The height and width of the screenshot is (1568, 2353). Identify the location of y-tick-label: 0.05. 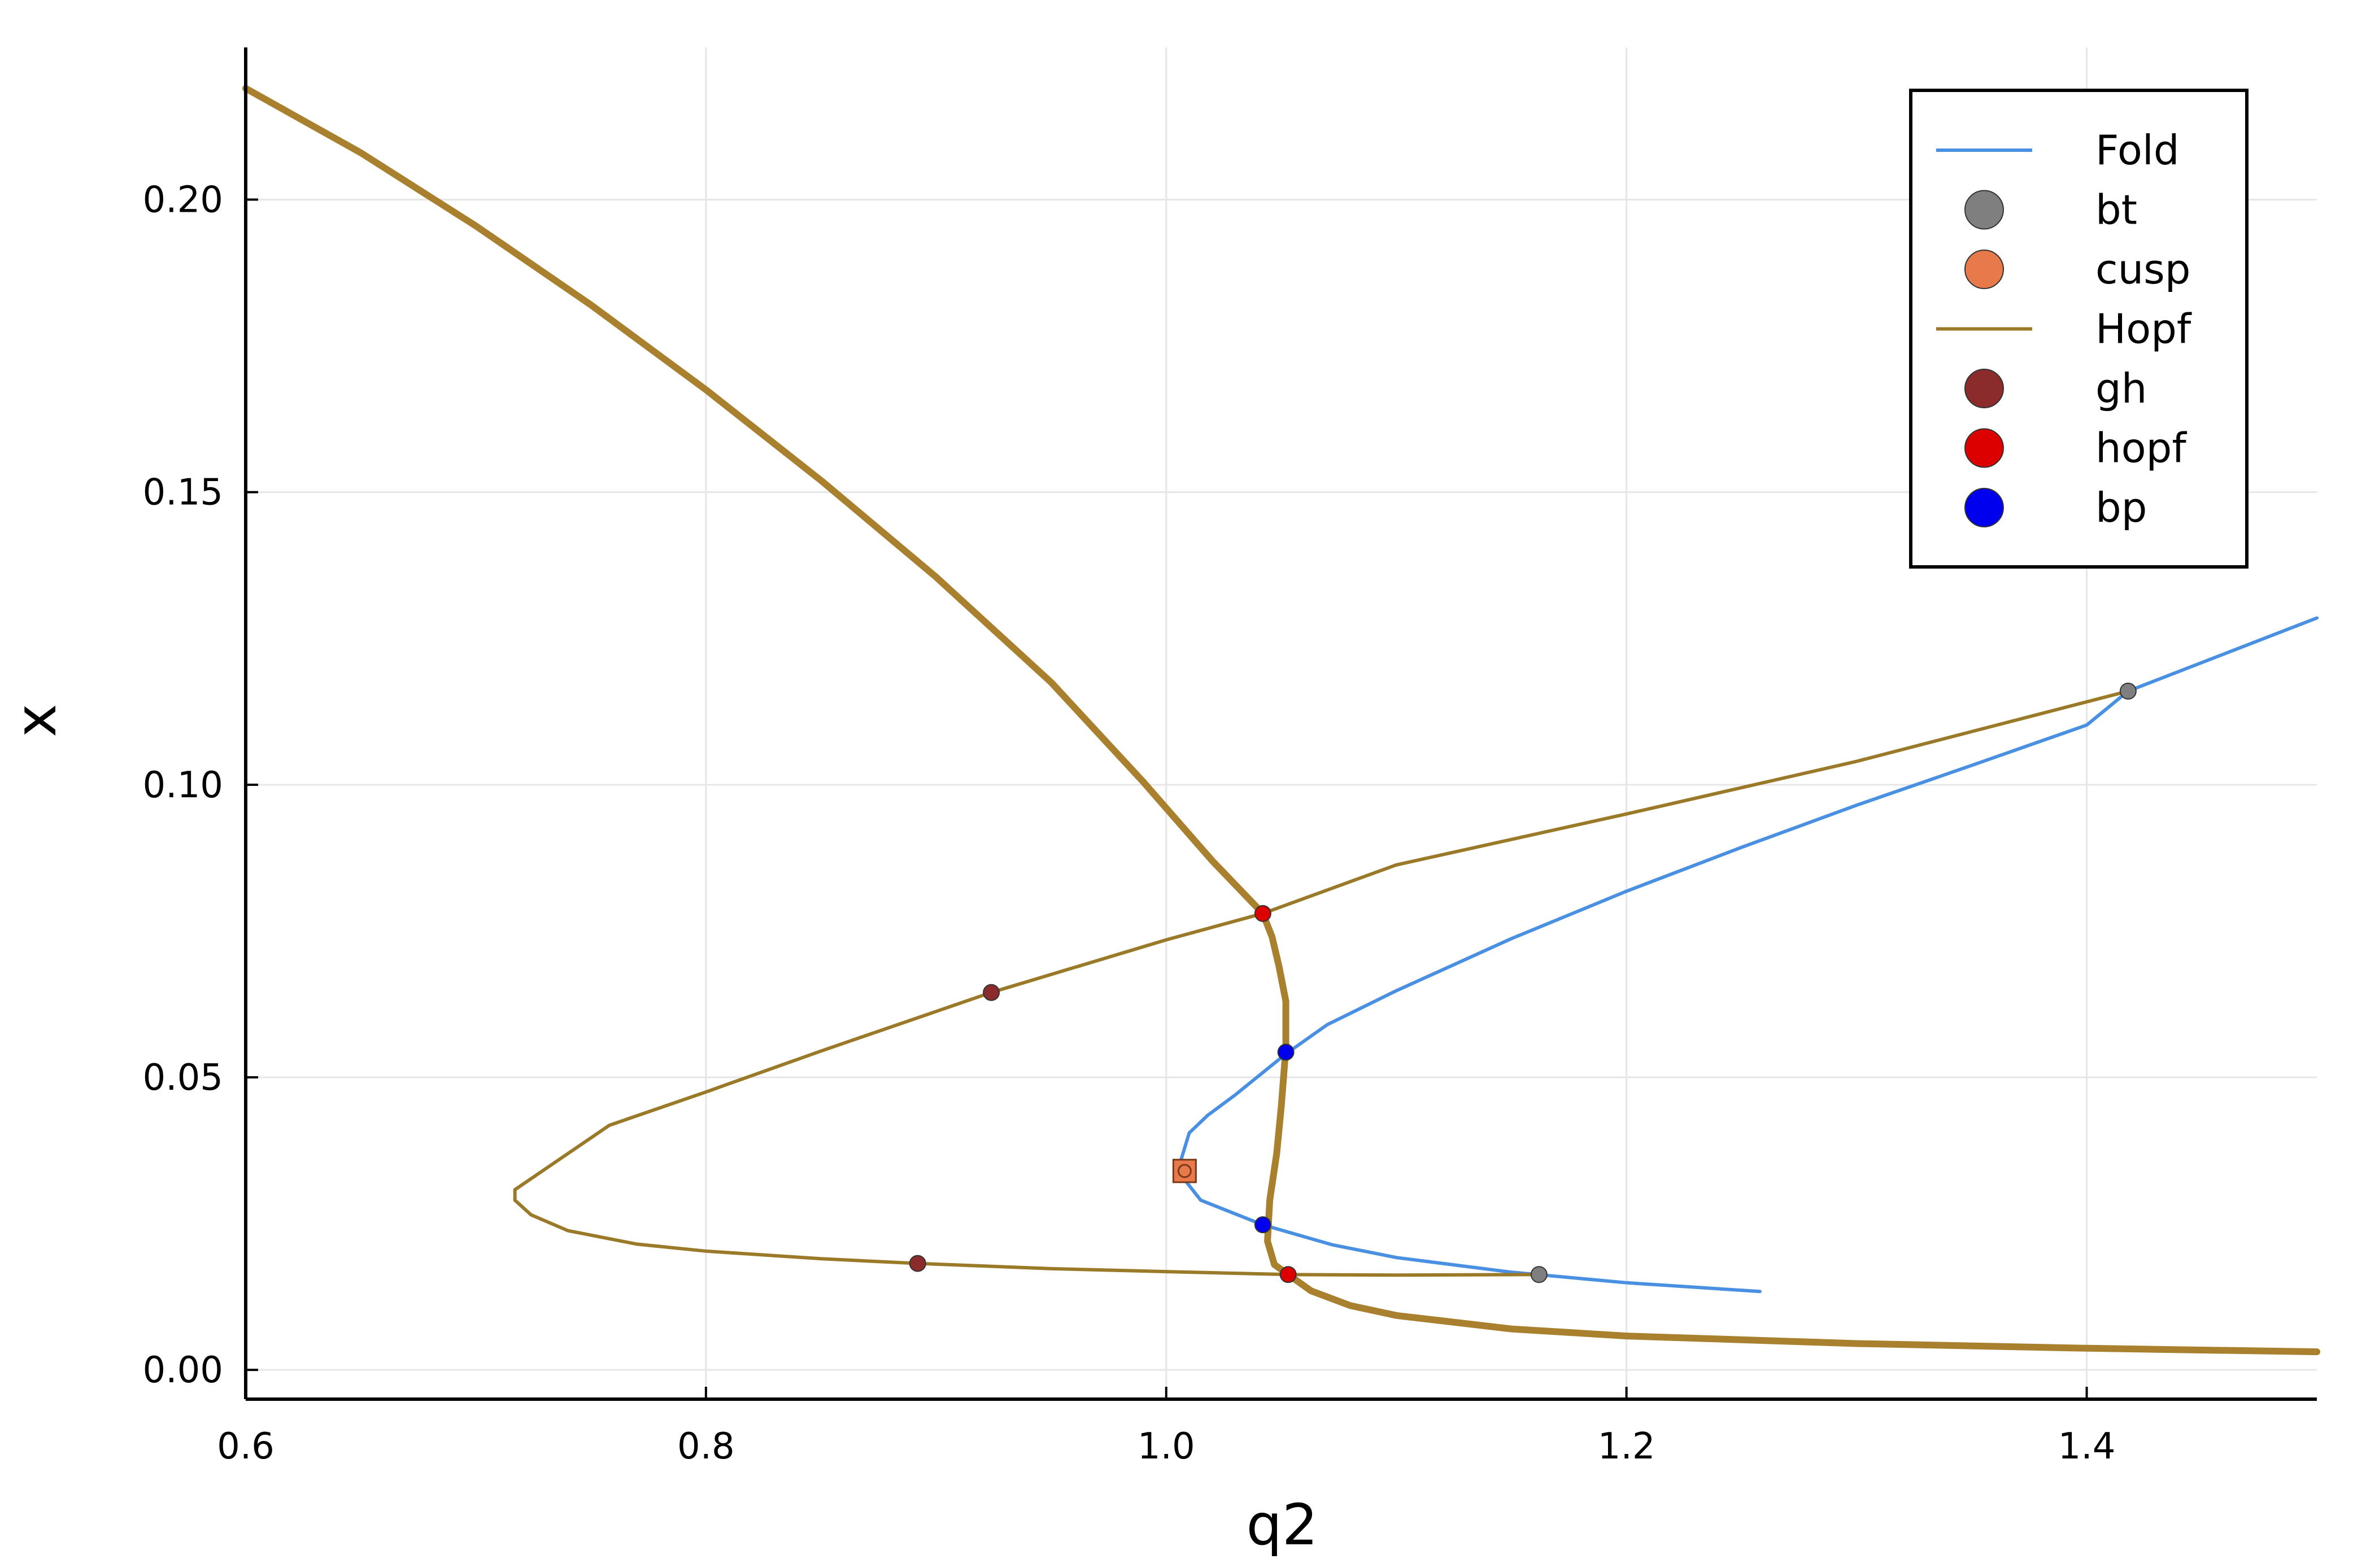
(183, 1078).